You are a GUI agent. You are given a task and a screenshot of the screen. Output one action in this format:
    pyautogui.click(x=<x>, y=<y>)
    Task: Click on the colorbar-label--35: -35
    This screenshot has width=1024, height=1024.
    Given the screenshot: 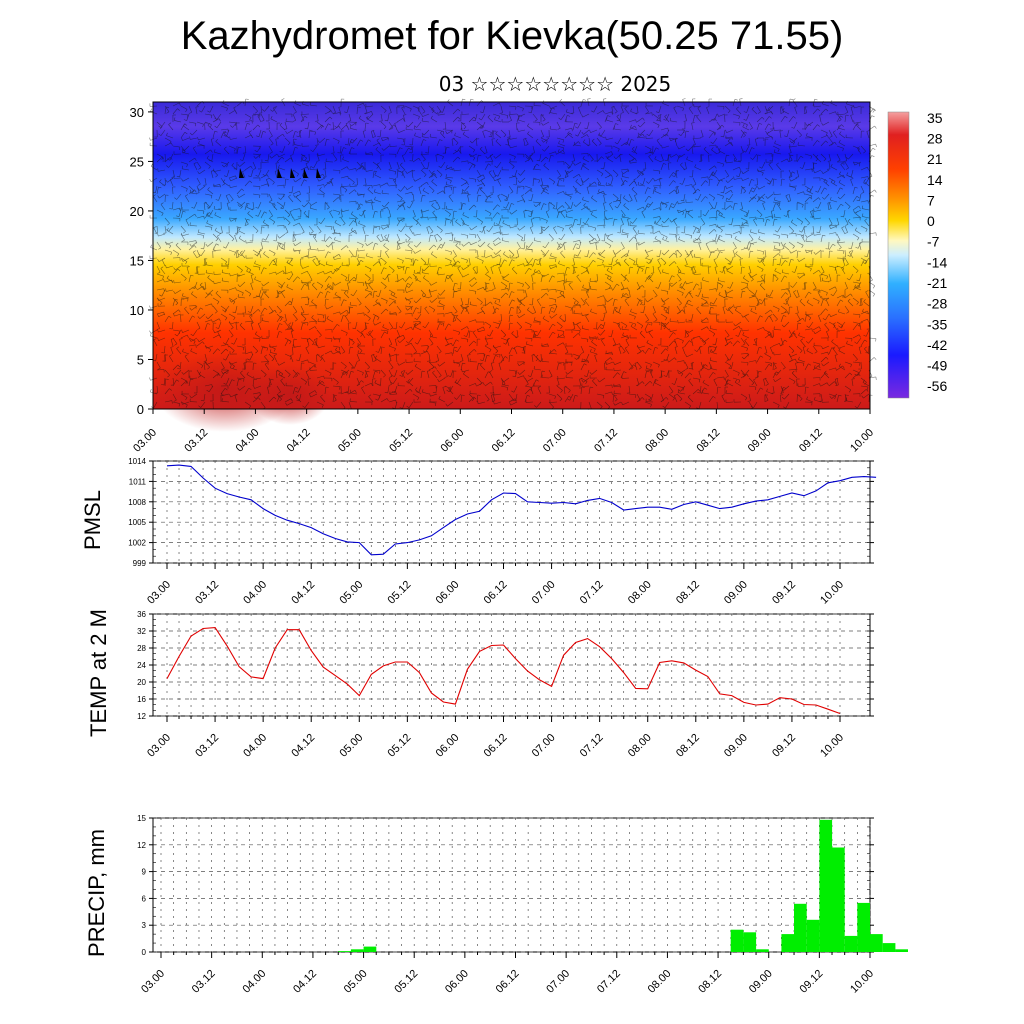 What is the action you would take?
    pyautogui.click(x=937, y=324)
    